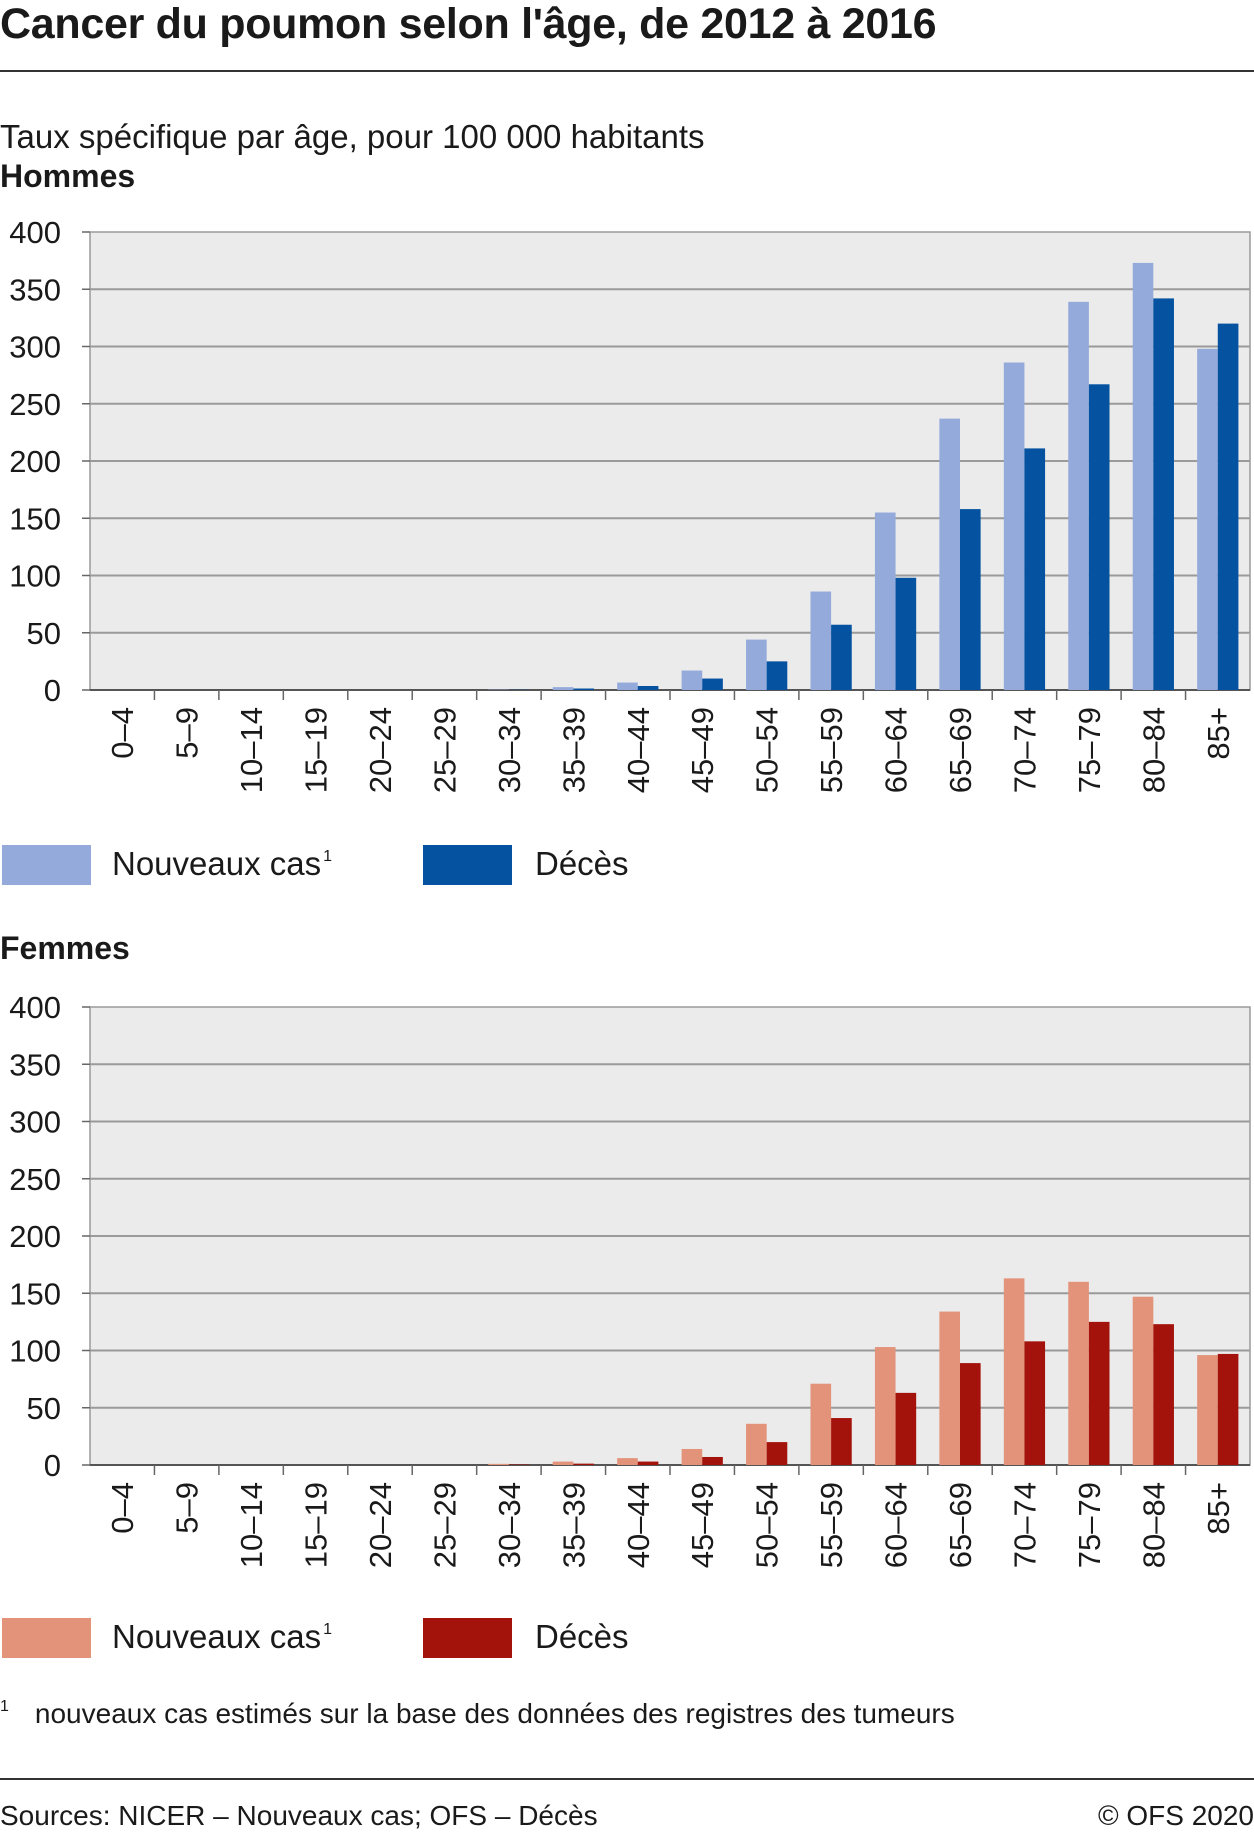 The width and height of the screenshot is (1254, 1838). Describe the element at coordinates (35, 232) in the screenshot. I see `y-tick-label: 400` at that location.